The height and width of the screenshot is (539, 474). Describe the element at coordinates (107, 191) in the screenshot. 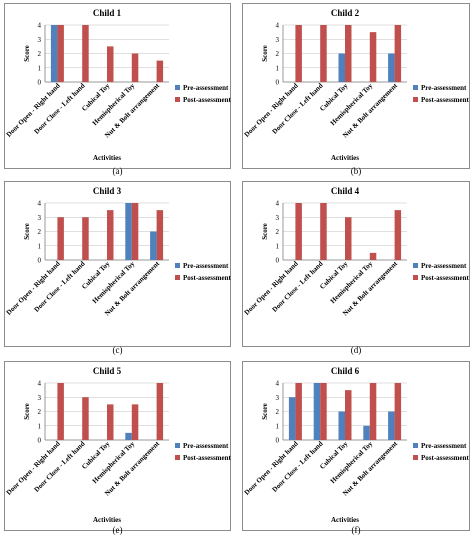

I see `chart-title: Child 3` at that location.